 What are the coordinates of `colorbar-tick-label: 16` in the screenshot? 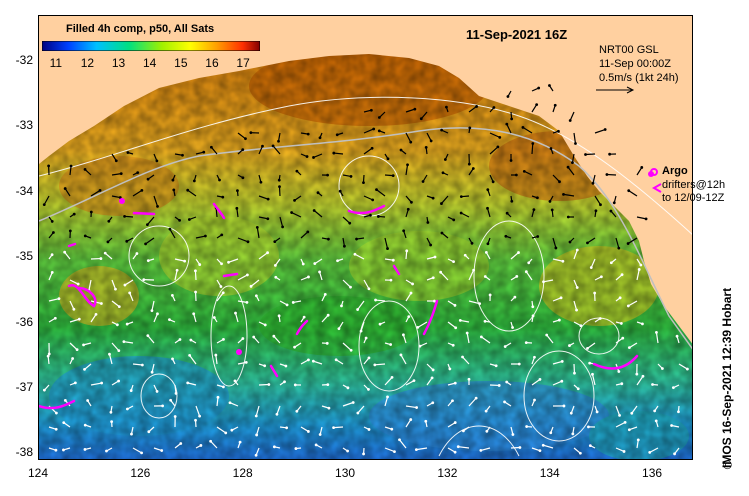 It's located at (212, 63).